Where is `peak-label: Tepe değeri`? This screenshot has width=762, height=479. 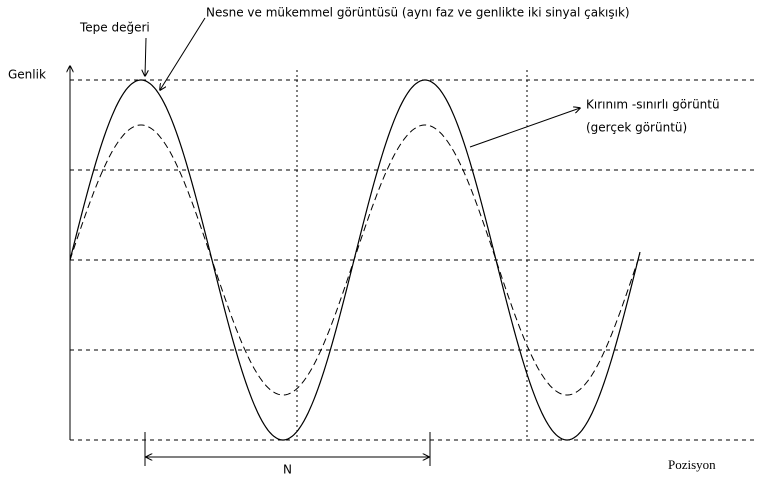
peak-label: Tepe değeri is located at coordinates (114, 28).